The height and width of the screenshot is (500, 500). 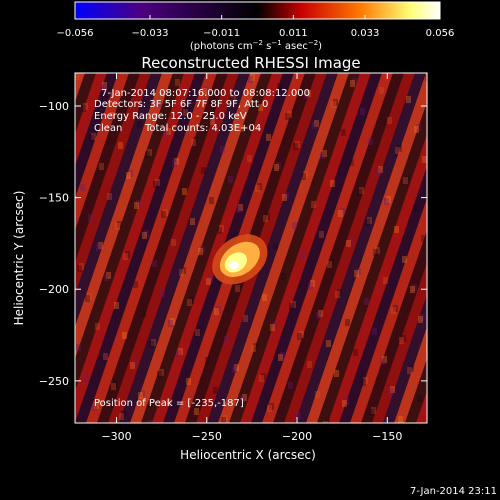 What do you see at coordinates (256, 45) in the screenshot?
I see `colorbar-units: (photons cm−2 s−1 asec−2)` at bounding box center [256, 45].